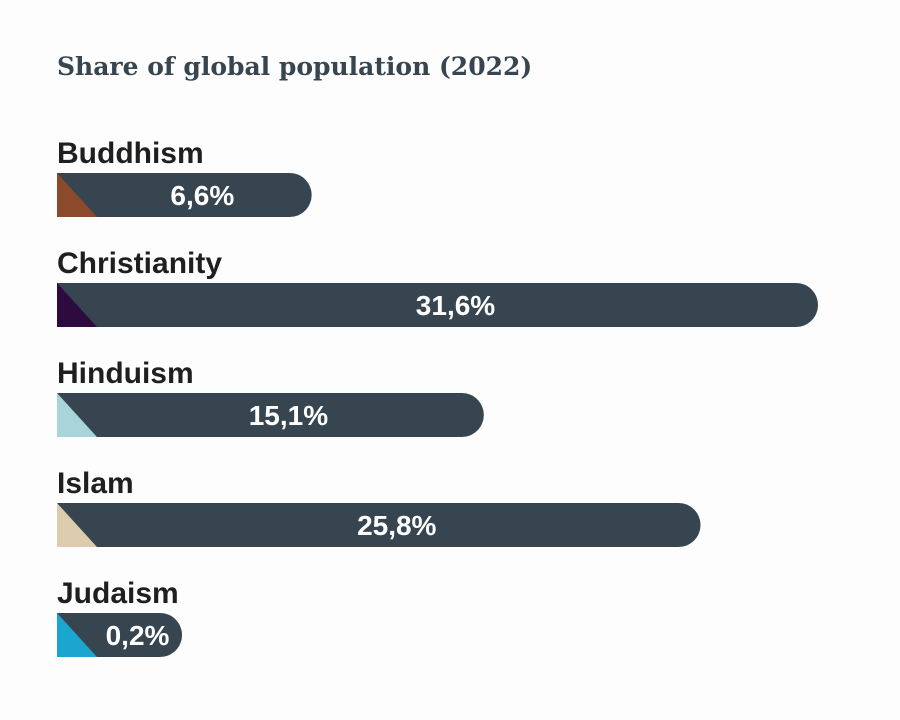 This screenshot has width=900, height=720. Describe the element at coordinates (455, 305) in the screenshot. I see `value-label-christianity: 31,6%` at that location.